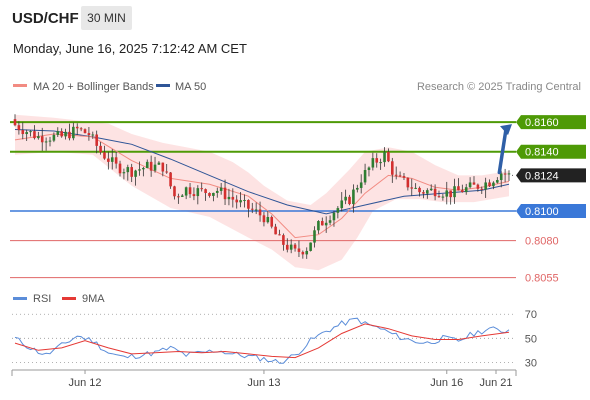 Image resolution: width=590 pixels, height=400 pixels. Describe the element at coordinates (531, 315) in the screenshot. I see `rsi-tick-70: 70` at that location.